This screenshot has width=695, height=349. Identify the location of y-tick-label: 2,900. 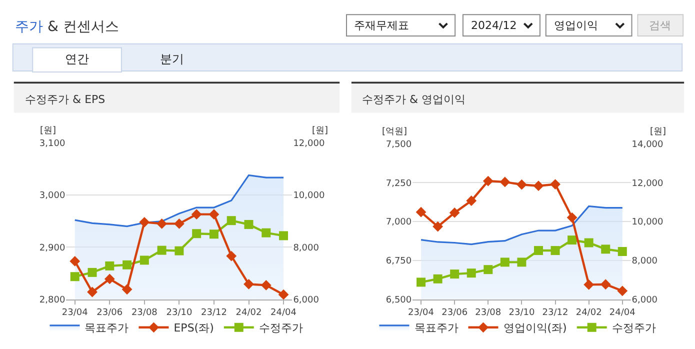
(52, 248).